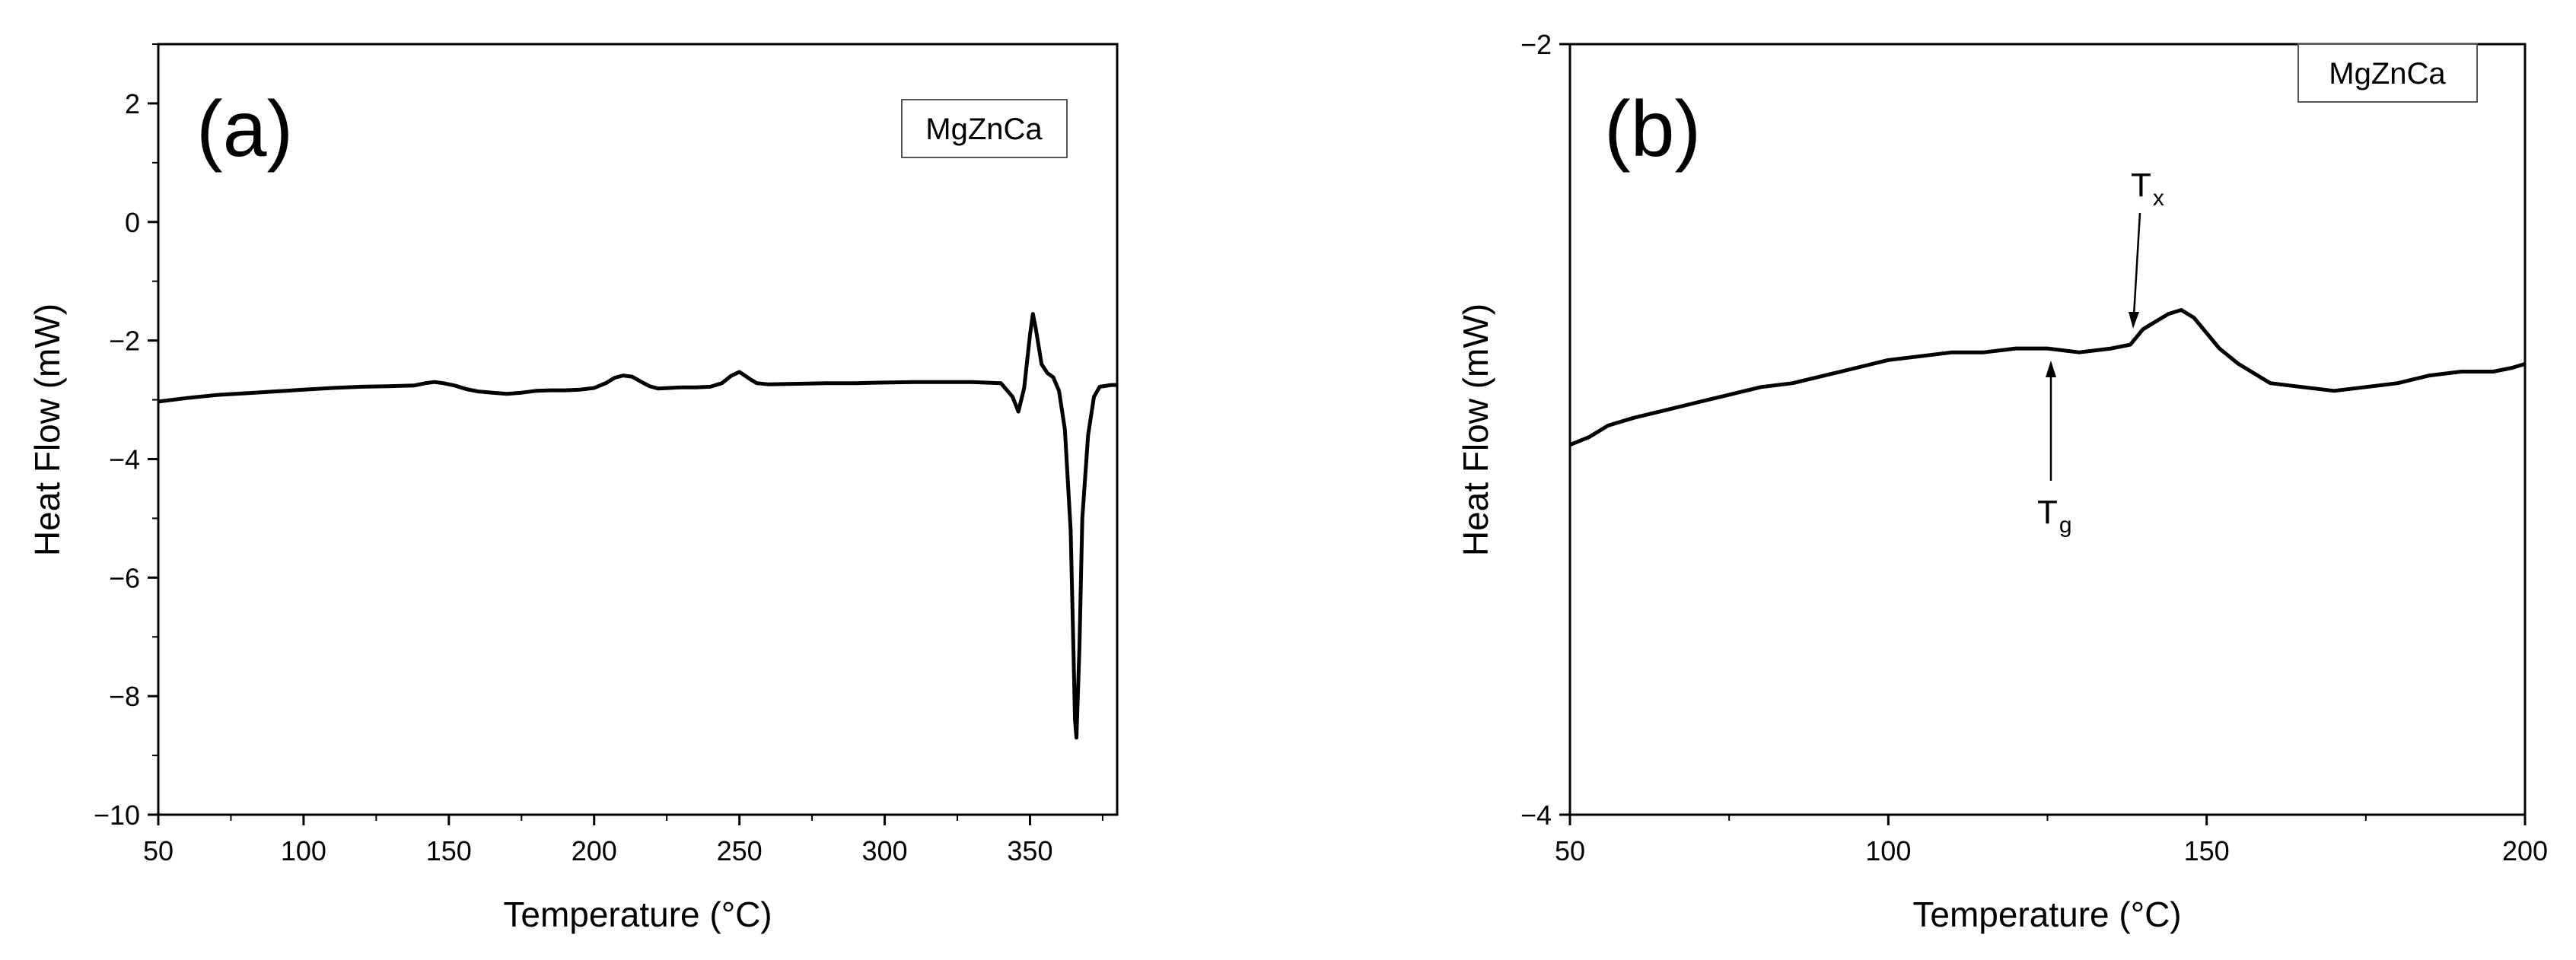  I want to click on panel-a-label: (a), so click(244, 129).